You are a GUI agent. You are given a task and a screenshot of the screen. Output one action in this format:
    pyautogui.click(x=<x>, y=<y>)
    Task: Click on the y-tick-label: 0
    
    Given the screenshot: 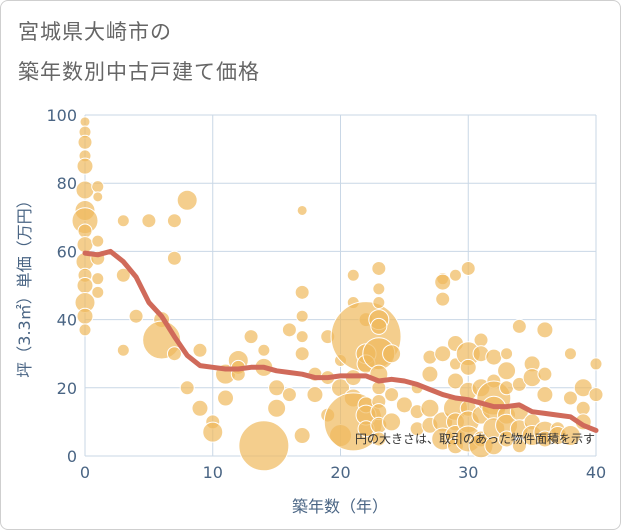 What is the action you would take?
    pyautogui.click(x=72, y=456)
    